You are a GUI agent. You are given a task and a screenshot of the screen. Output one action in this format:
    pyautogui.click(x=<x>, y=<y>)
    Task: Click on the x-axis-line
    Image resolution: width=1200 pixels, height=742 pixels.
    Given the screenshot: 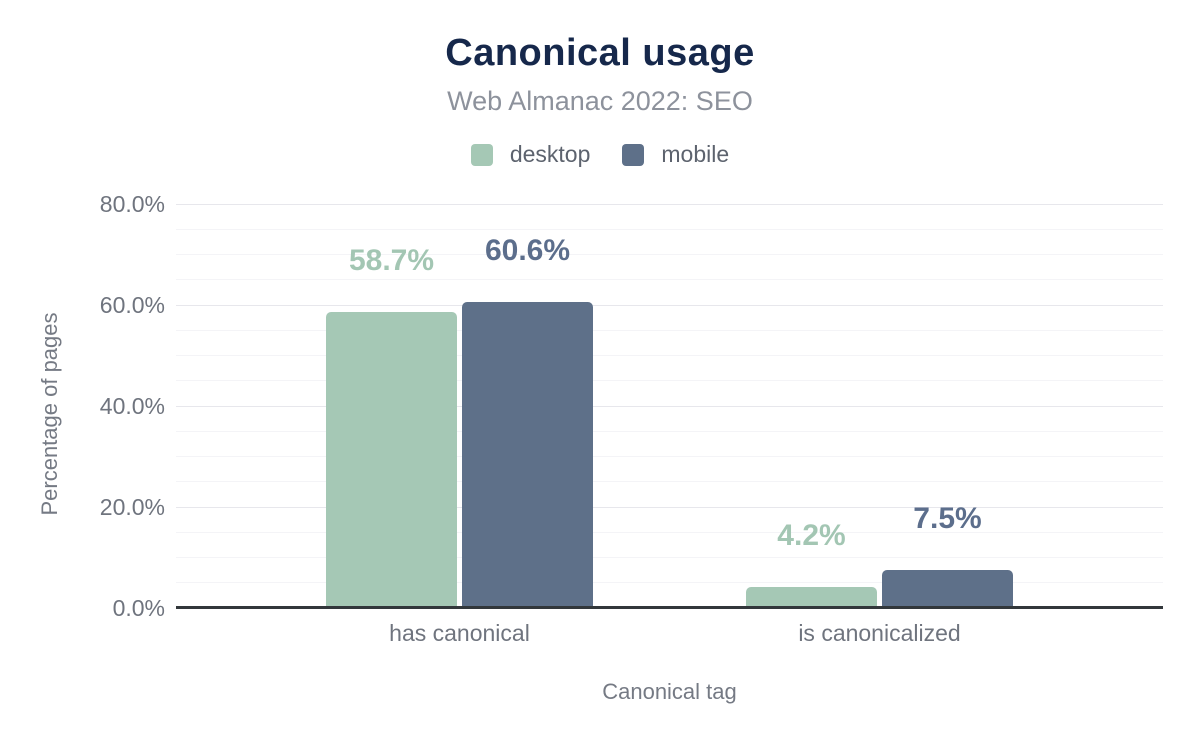 What is the action you would take?
    pyautogui.click(x=669, y=607)
    